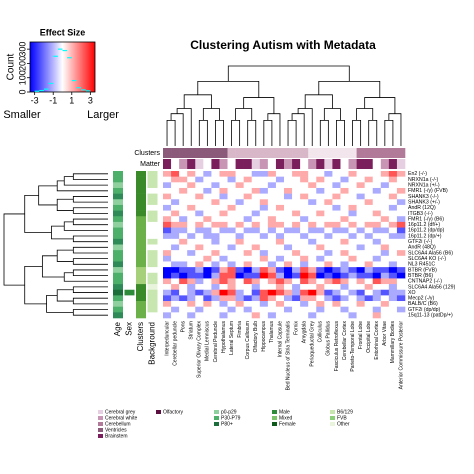 The height and width of the screenshot is (474, 474). What do you see at coordinates (426, 231) in the screenshot?
I see `row-label: 16p11.2 (dp/dp)` at bounding box center [426, 231].